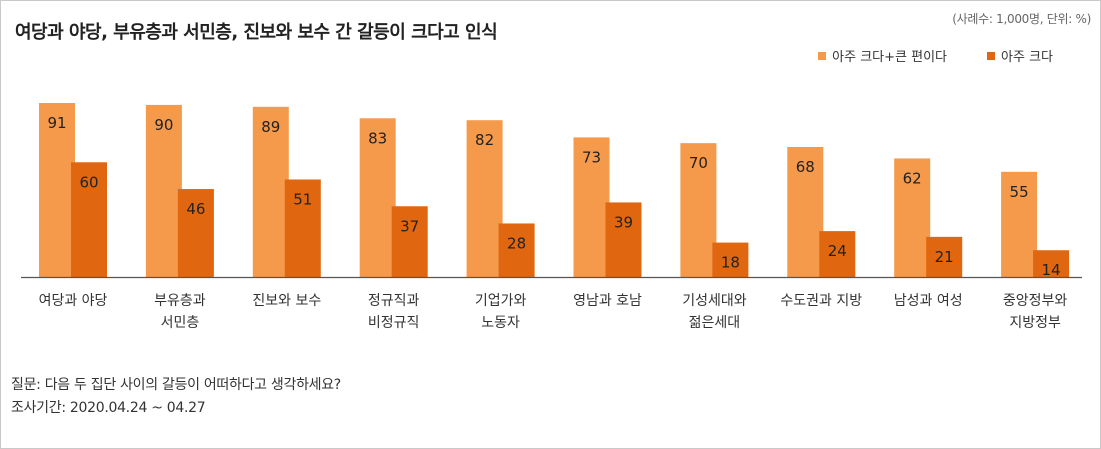 Image resolution: width=1101 pixels, height=449 pixels. What do you see at coordinates (516, 243) in the screenshot?
I see `value-label-very-4: 28` at bounding box center [516, 243].